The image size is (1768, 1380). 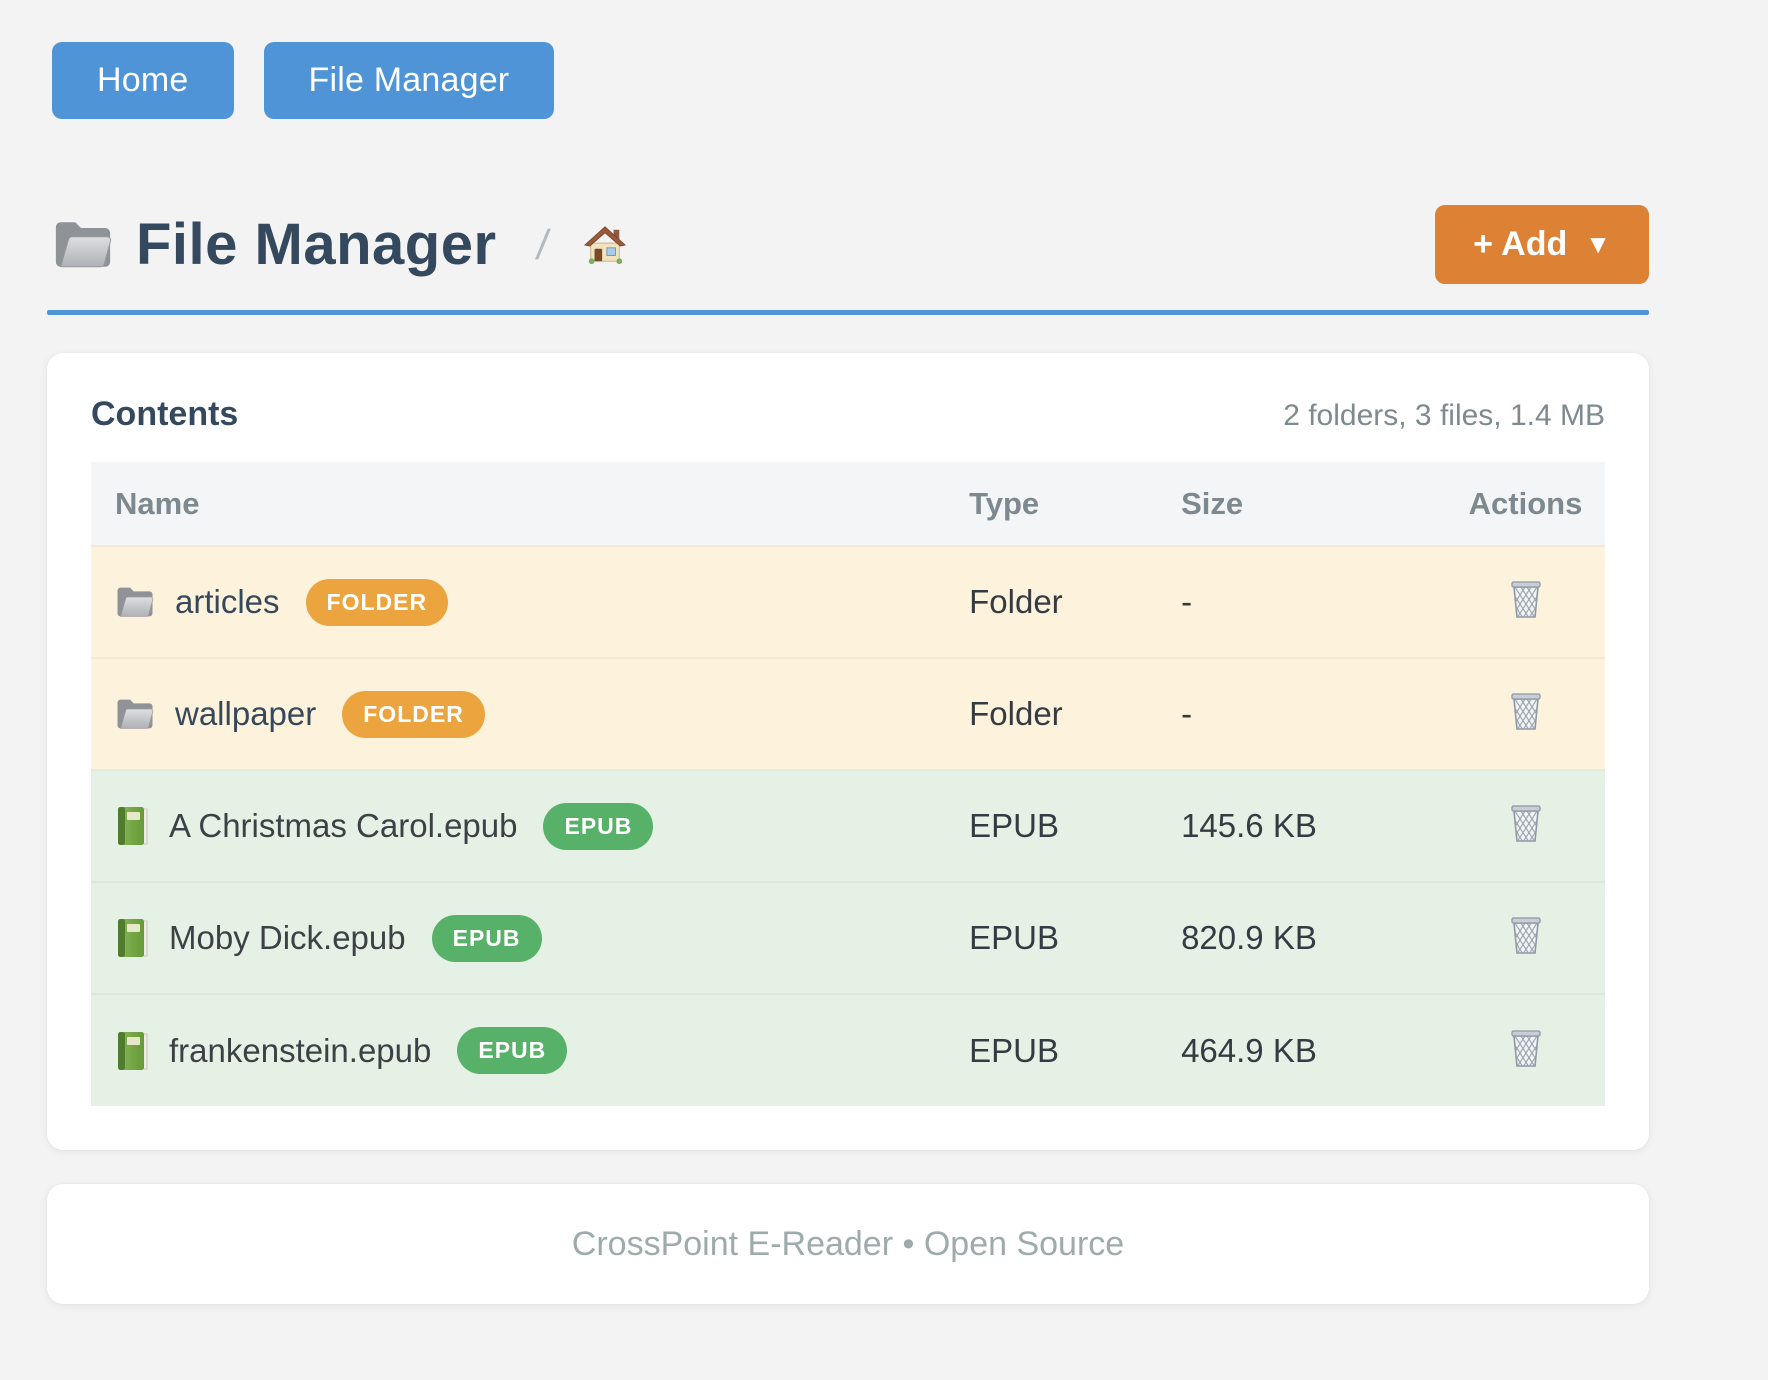 I want to click on table-row: wallpaper FOLDER Folder -, so click(x=848, y=714).